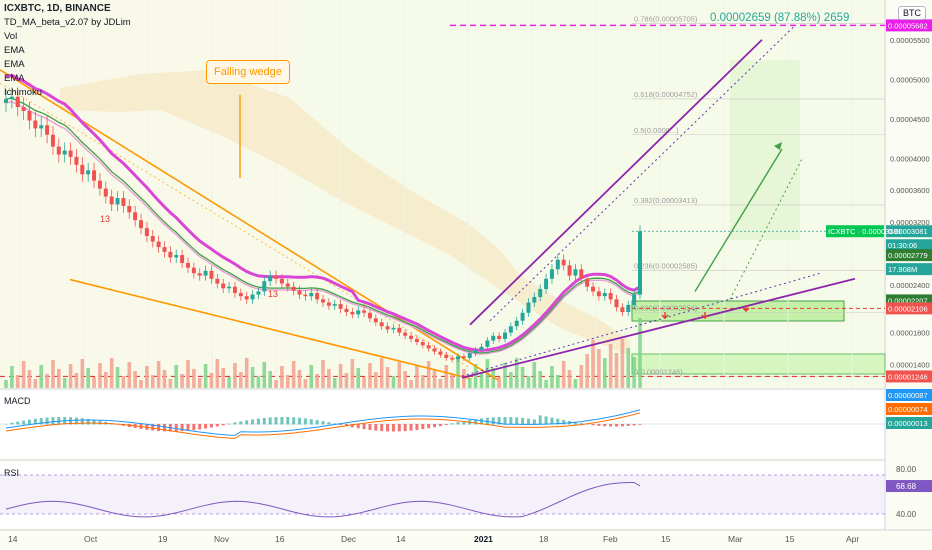  I want to click on indicator-label-ema-3: EMA, so click(14, 78).